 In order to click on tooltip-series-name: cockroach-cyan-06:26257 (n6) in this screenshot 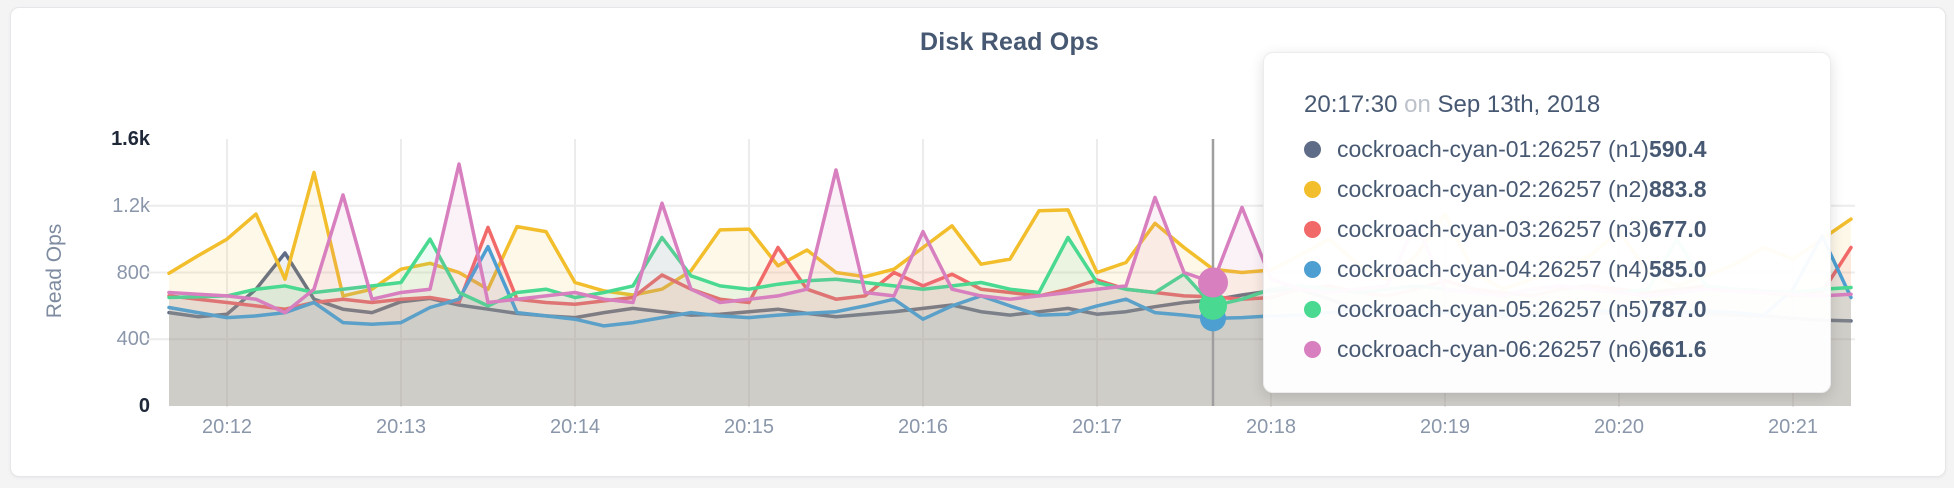, I will do `click(1493, 348)`.